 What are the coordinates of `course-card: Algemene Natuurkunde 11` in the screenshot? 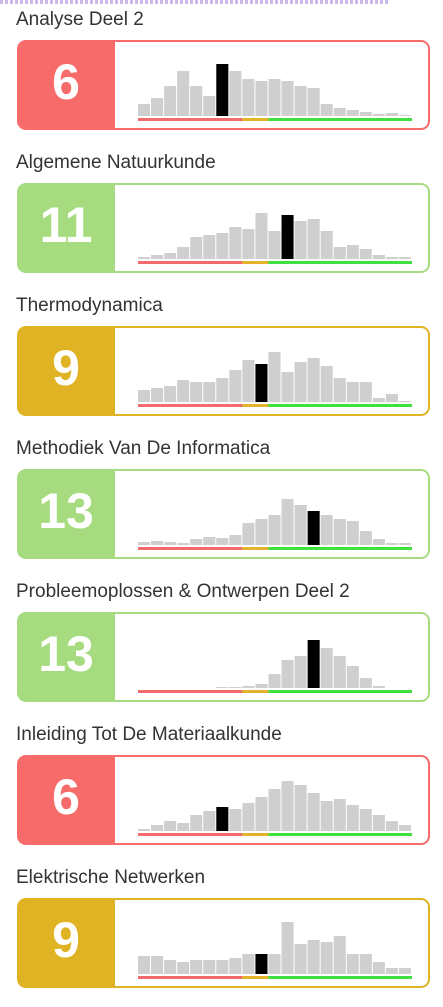 It's located at (223, 212).